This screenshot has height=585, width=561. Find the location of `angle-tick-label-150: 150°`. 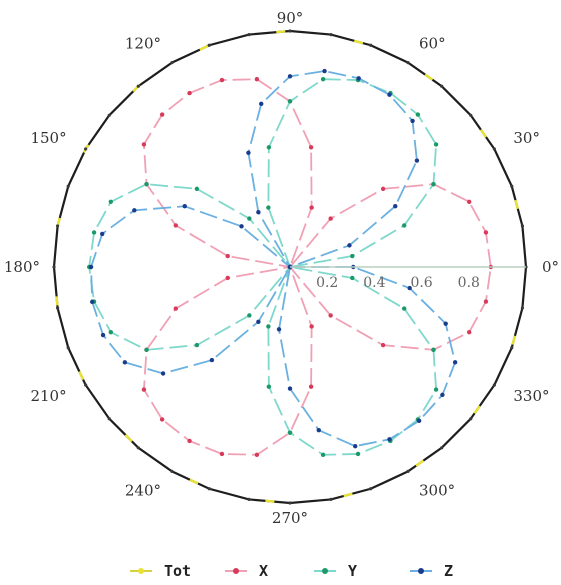

angle-tick-label-150: 150° is located at coordinates (48, 138).